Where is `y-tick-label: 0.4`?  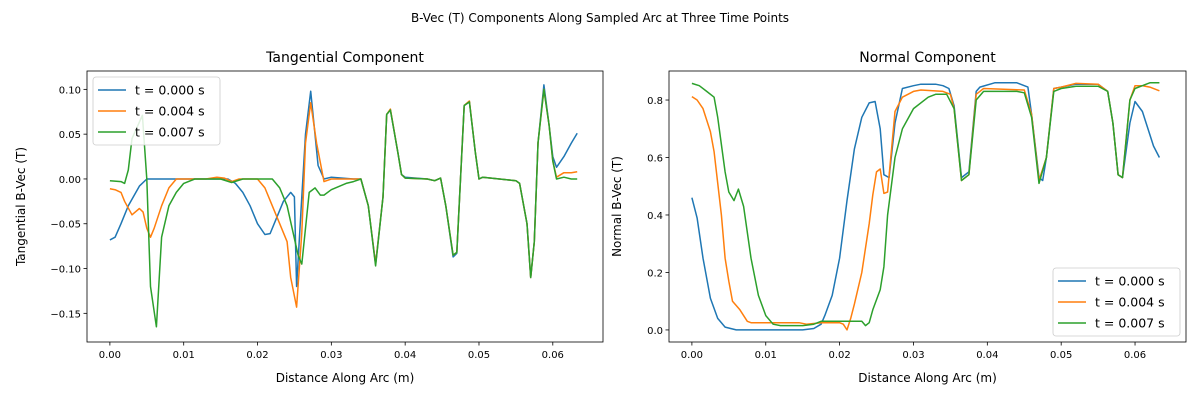
y-tick-label: 0.4 is located at coordinates (655, 216).